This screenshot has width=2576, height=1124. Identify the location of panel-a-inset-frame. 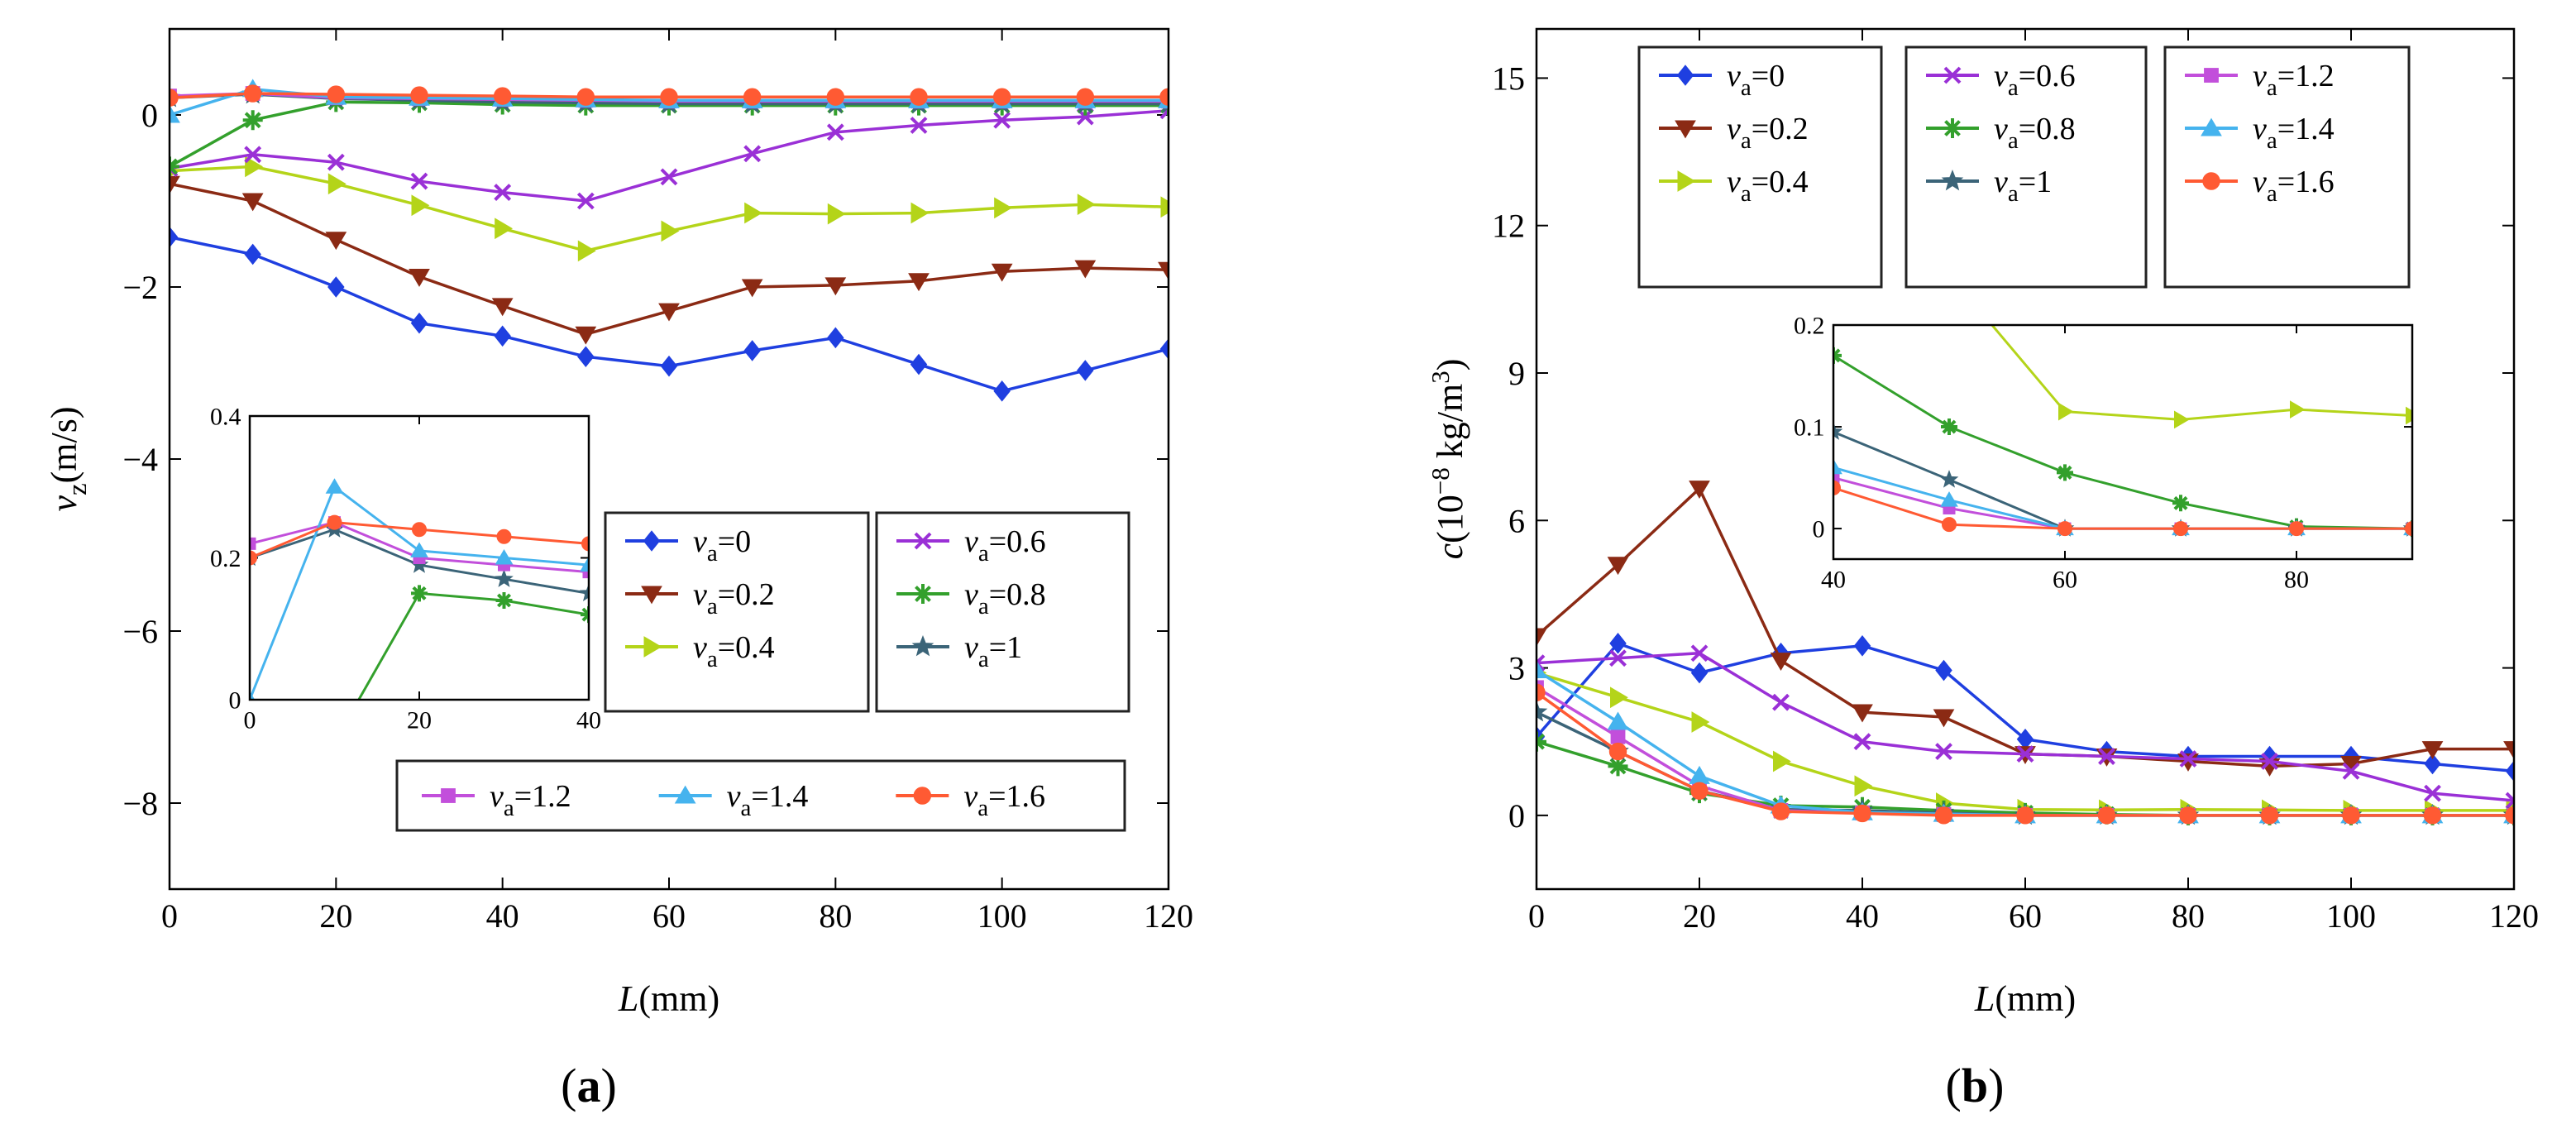
(419, 557).